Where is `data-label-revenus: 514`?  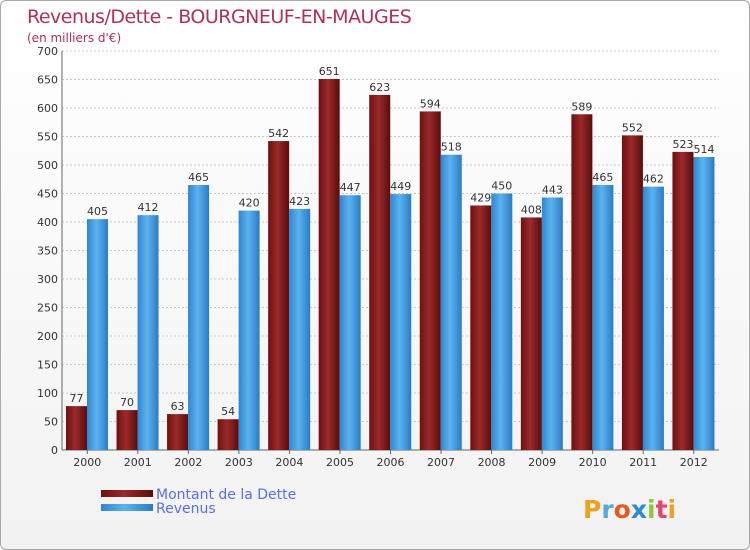 data-label-revenus: 514 is located at coordinates (703, 149).